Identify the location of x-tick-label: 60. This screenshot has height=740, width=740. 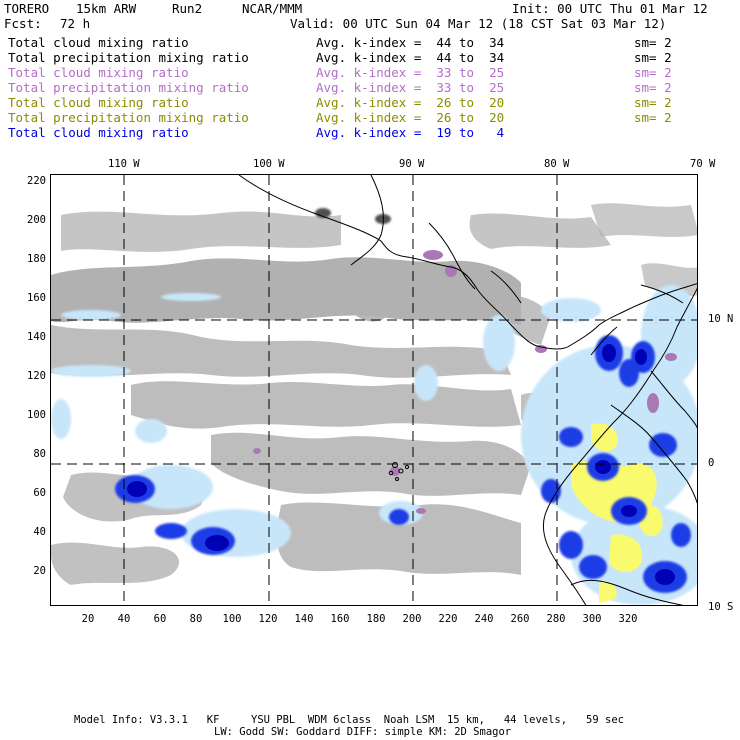
(160, 619).